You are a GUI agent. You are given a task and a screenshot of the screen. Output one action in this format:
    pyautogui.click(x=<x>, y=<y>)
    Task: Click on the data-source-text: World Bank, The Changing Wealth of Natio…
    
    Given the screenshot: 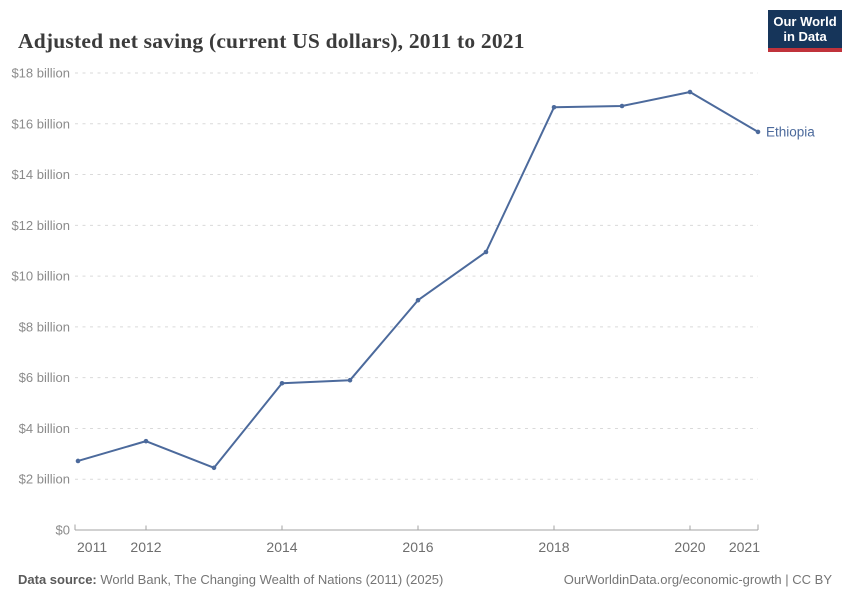 What is the action you would take?
    pyautogui.click(x=270, y=579)
    